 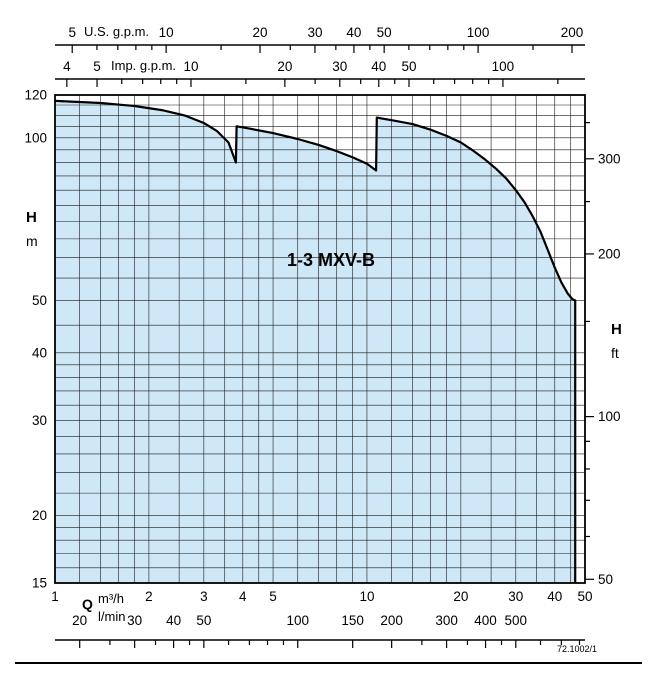 I want to click on axis-us-gpm: 5 10 20 30 40 50 100 200, so click(x=320, y=39).